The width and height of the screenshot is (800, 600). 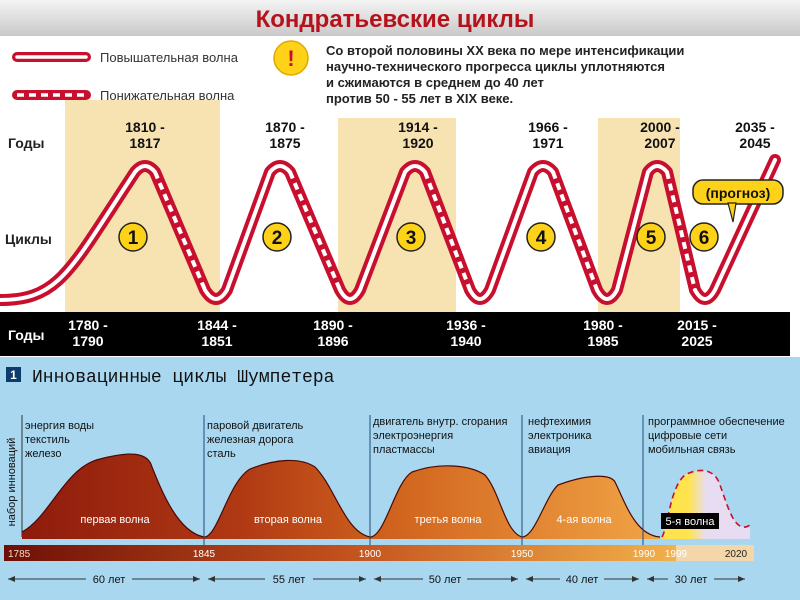 I want to click on waves-area, so click(x=341, y=496).